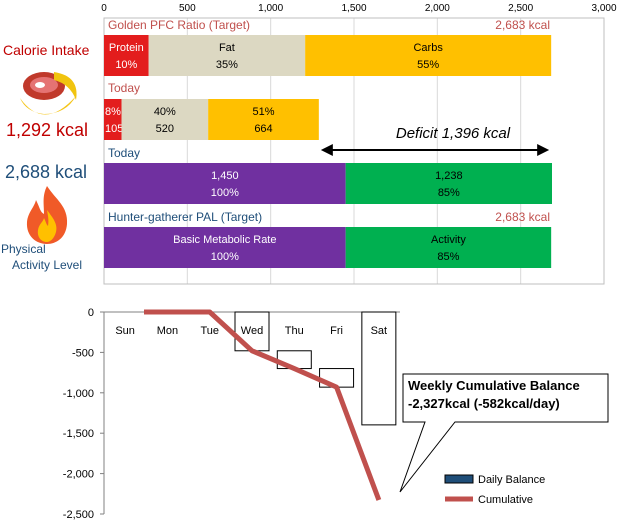 Image resolution: width=621 pixels, height=522 pixels. I want to click on x-category-label: Sat, so click(379, 331).